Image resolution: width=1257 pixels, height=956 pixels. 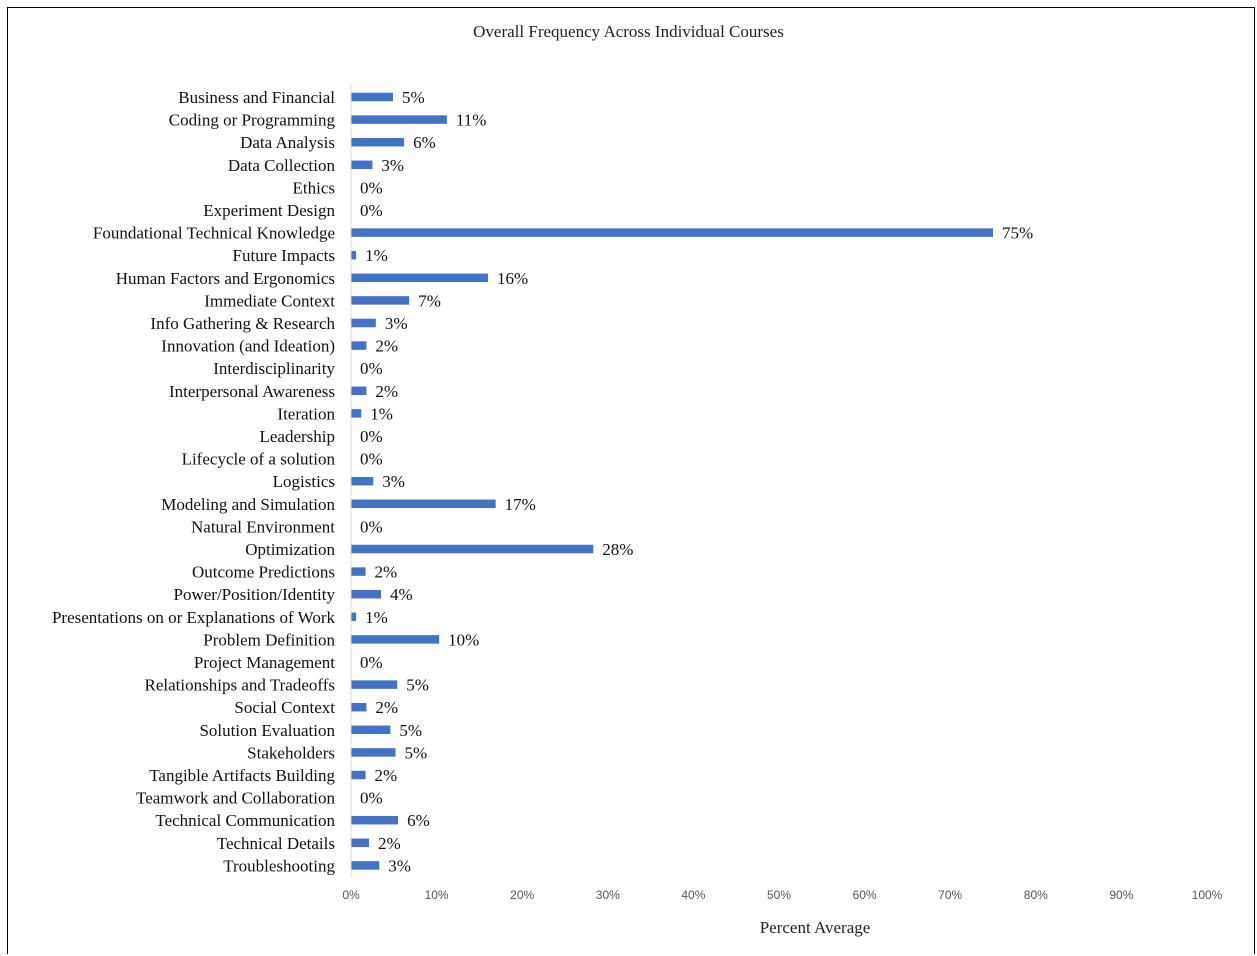 What do you see at coordinates (1036, 895) in the screenshot?
I see `x-tick-label: 80%` at bounding box center [1036, 895].